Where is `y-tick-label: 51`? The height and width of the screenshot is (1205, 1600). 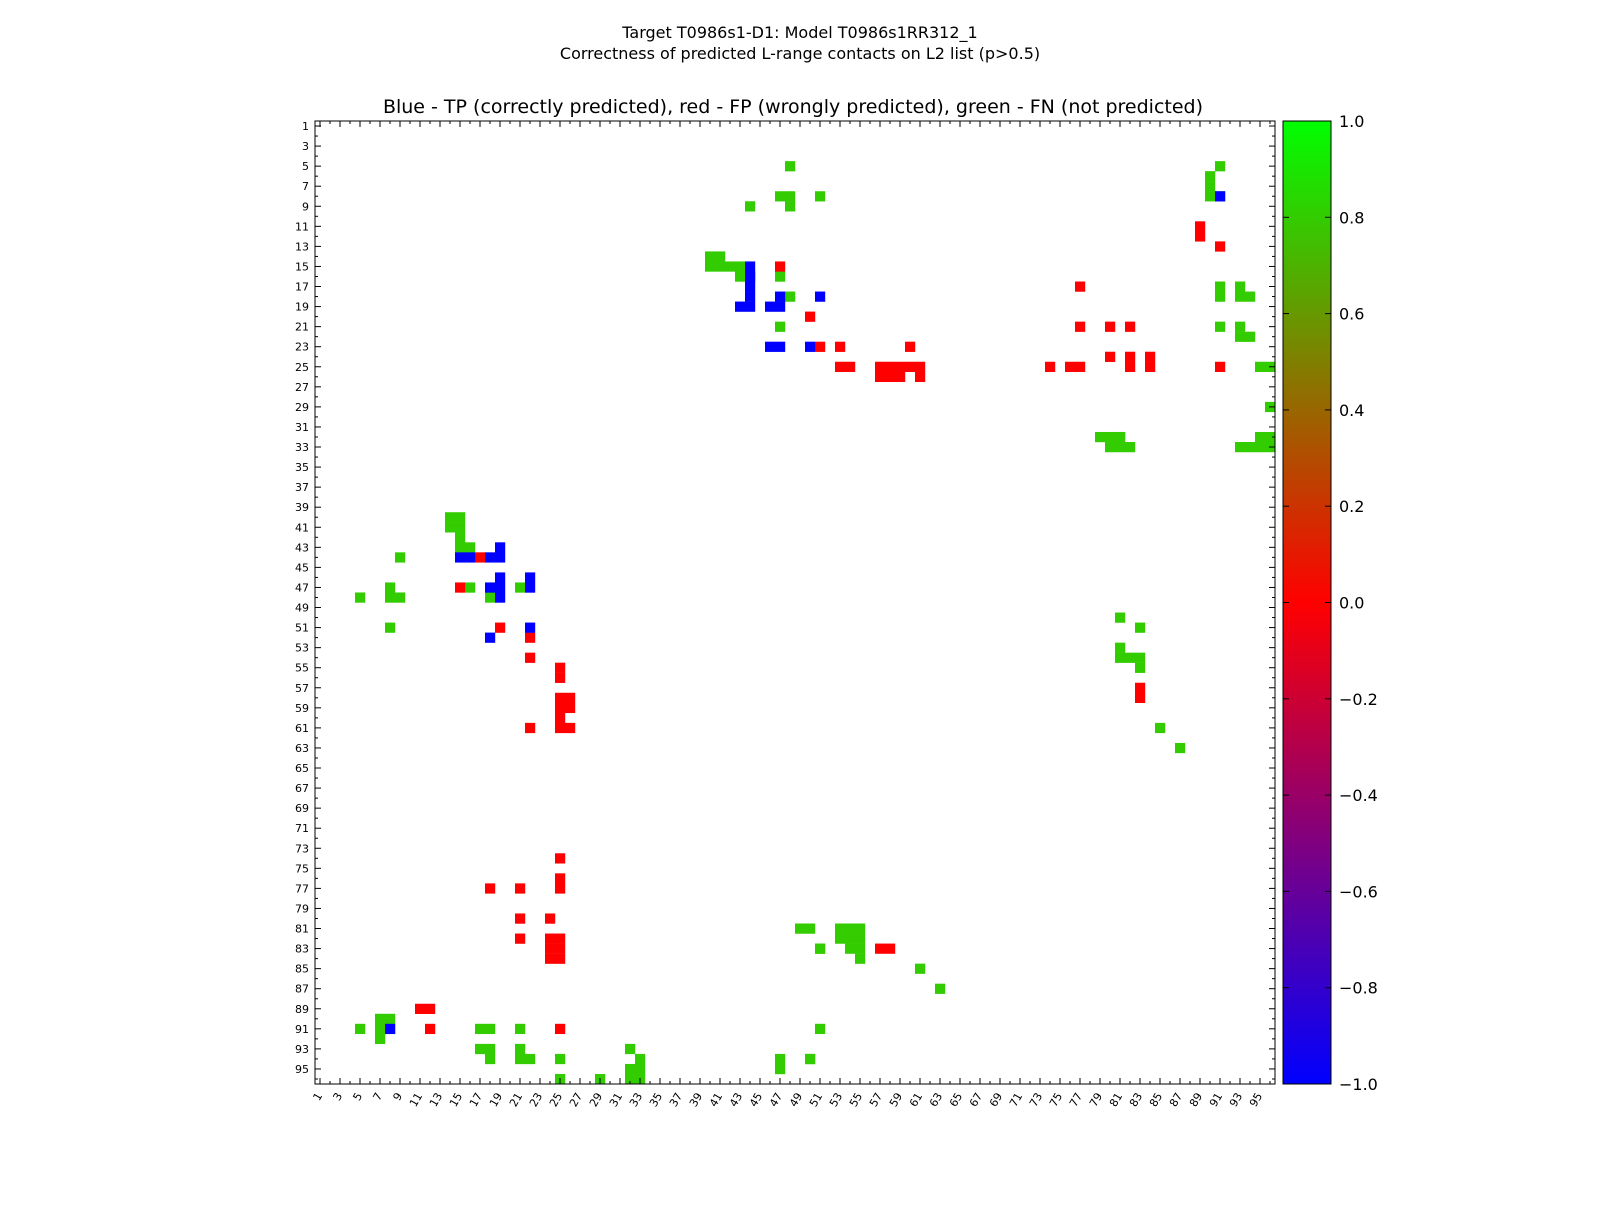 y-tick-label: 51 is located at coordinates (302, 628).